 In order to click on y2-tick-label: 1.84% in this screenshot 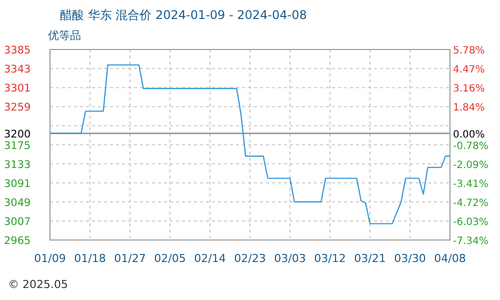, I will do `click(469, 108)`.